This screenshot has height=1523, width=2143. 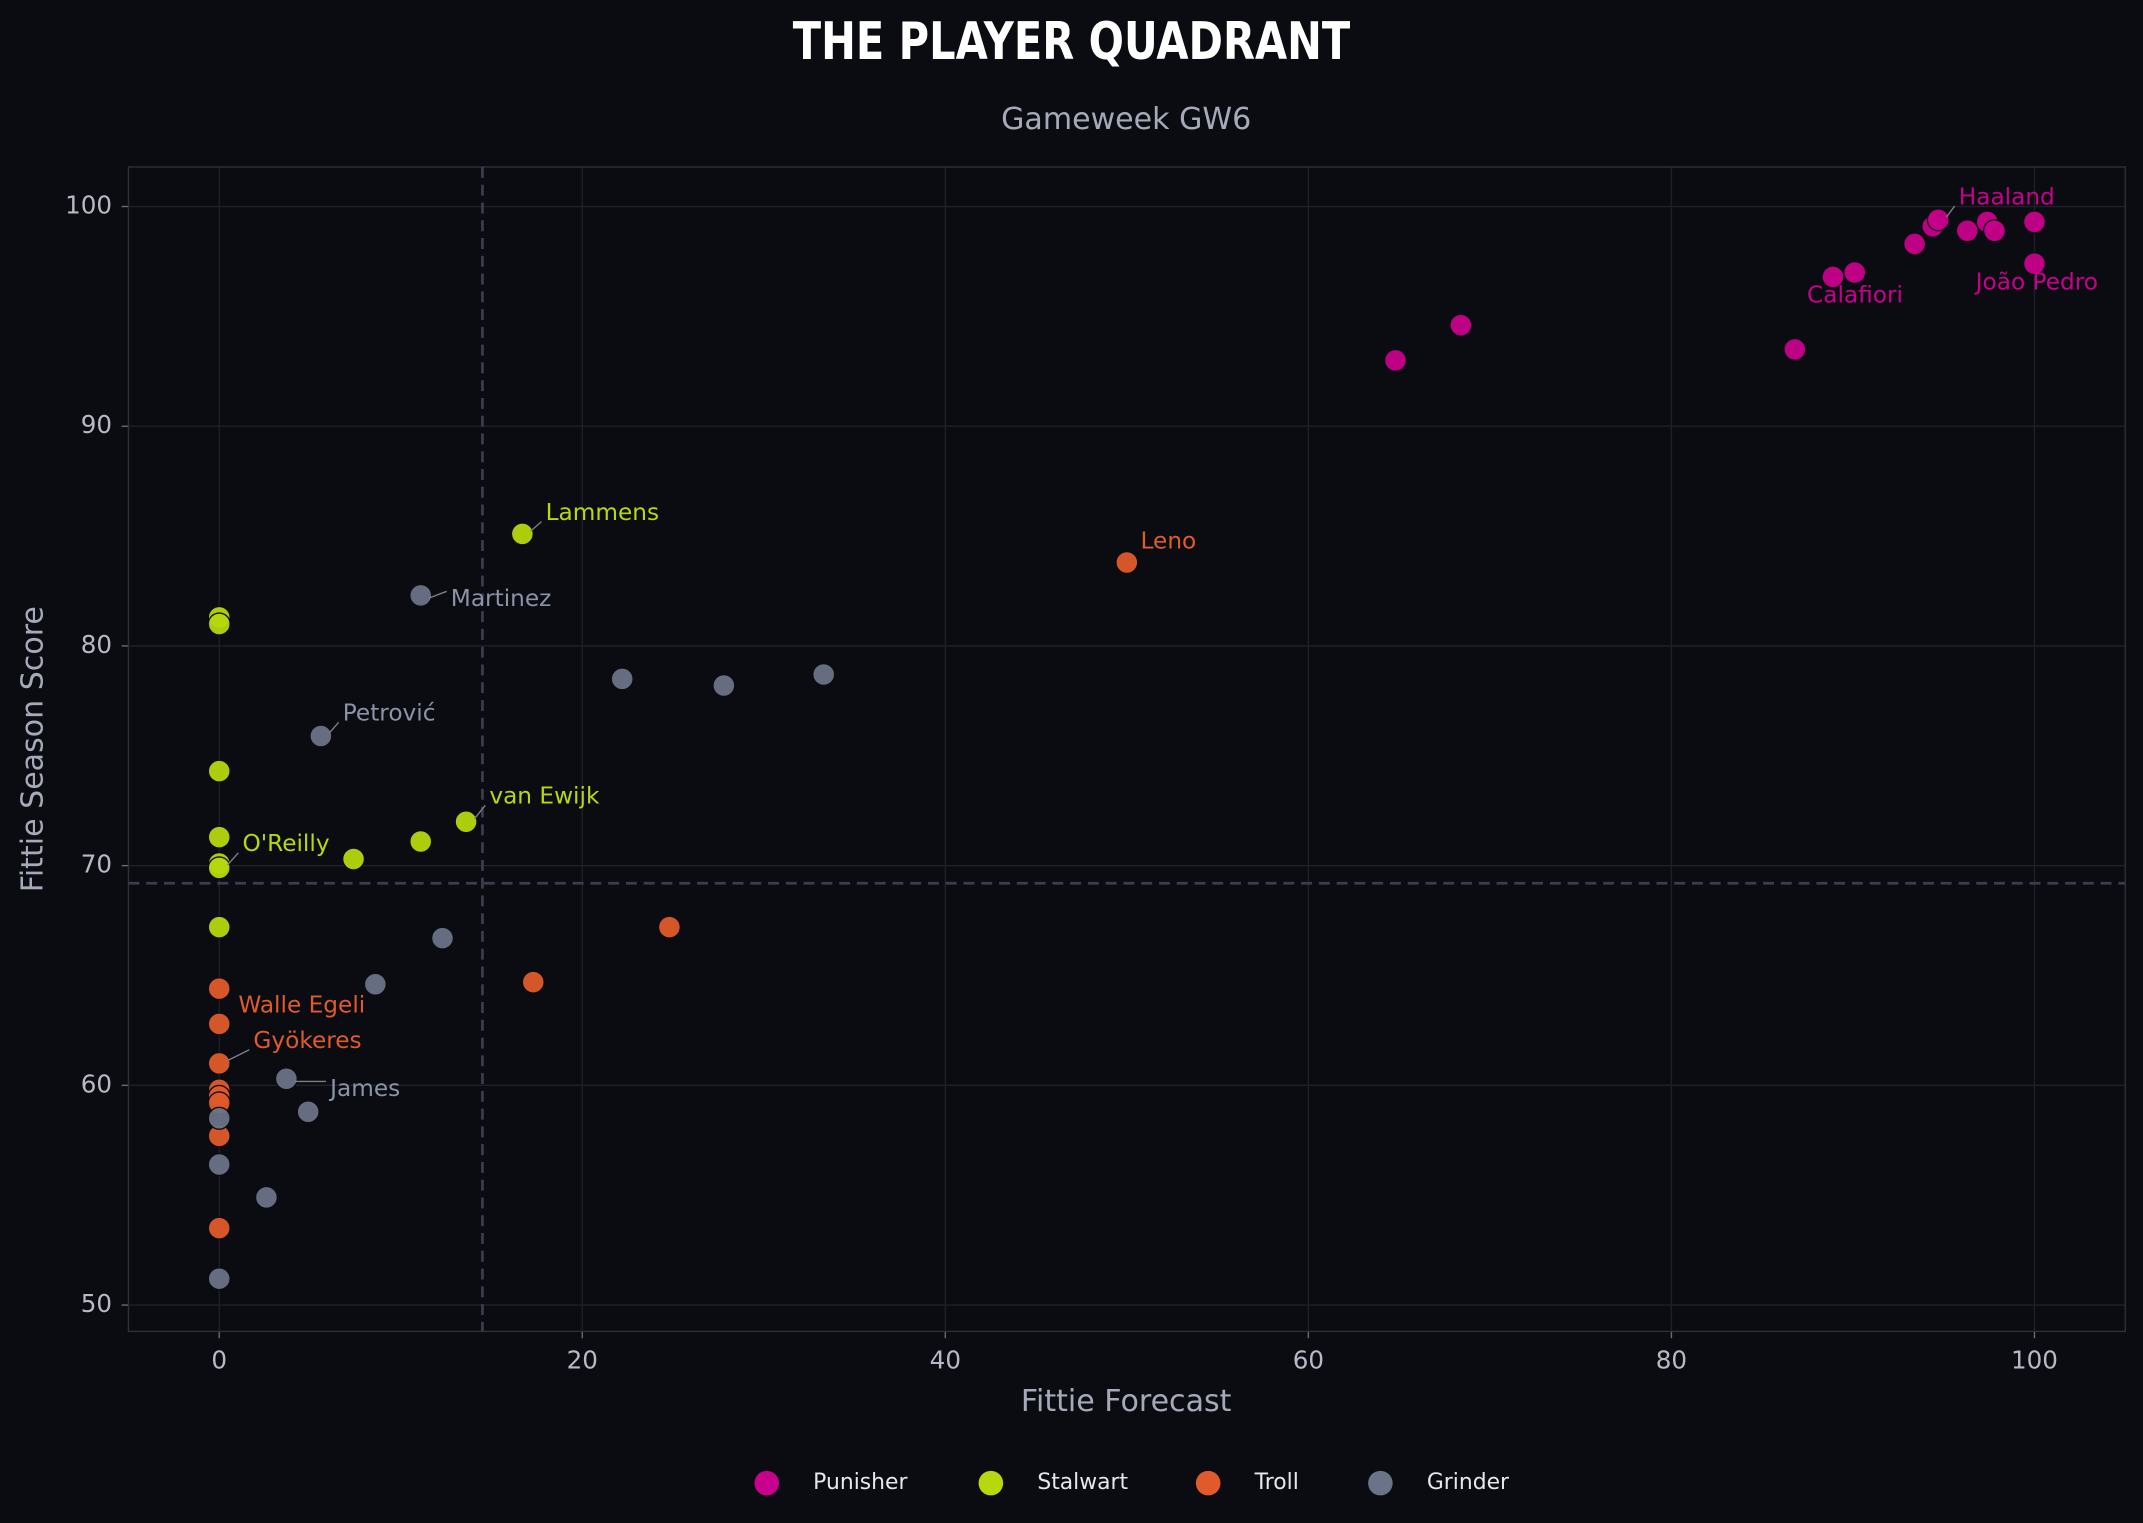 I want to click on point-label: Calafiori, so click(x=1855, y=294).